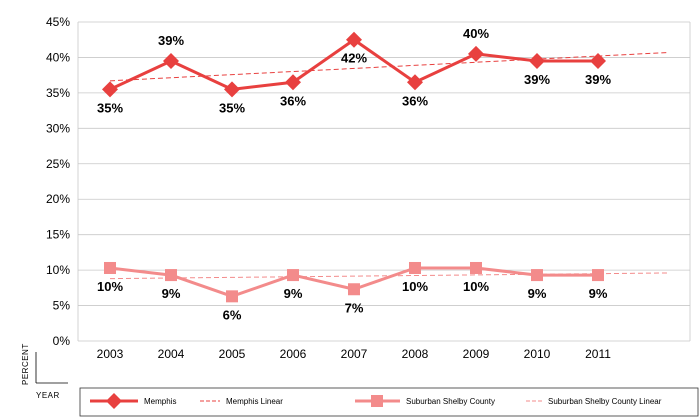 The image size is (700, 420). What do you see at coordinates (389, 66) in the screenshot?
I see `trendline-memphis` at bounding box center [389, 66].